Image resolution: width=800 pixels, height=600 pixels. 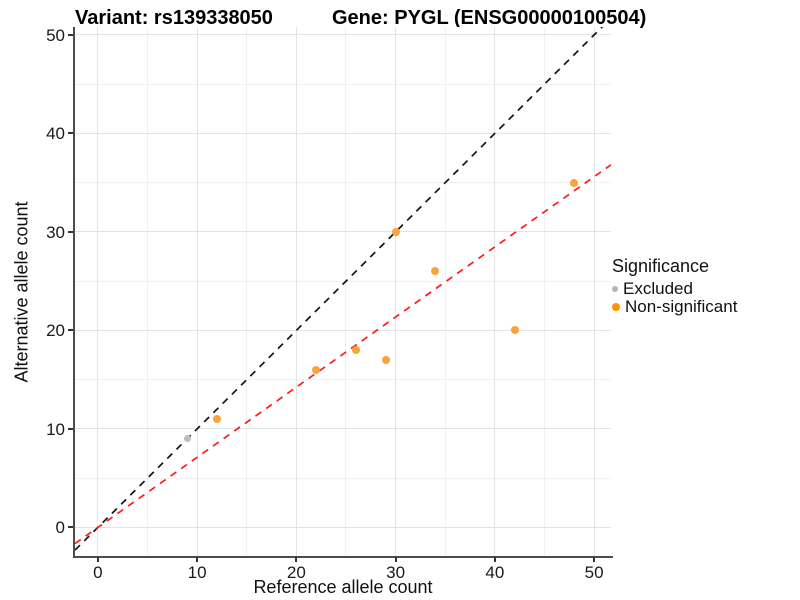 What do you see at coordinates (343, 587) in the screenshot?
I see `x-axis-title: Reference allele count` at bounding box center [343, 587].